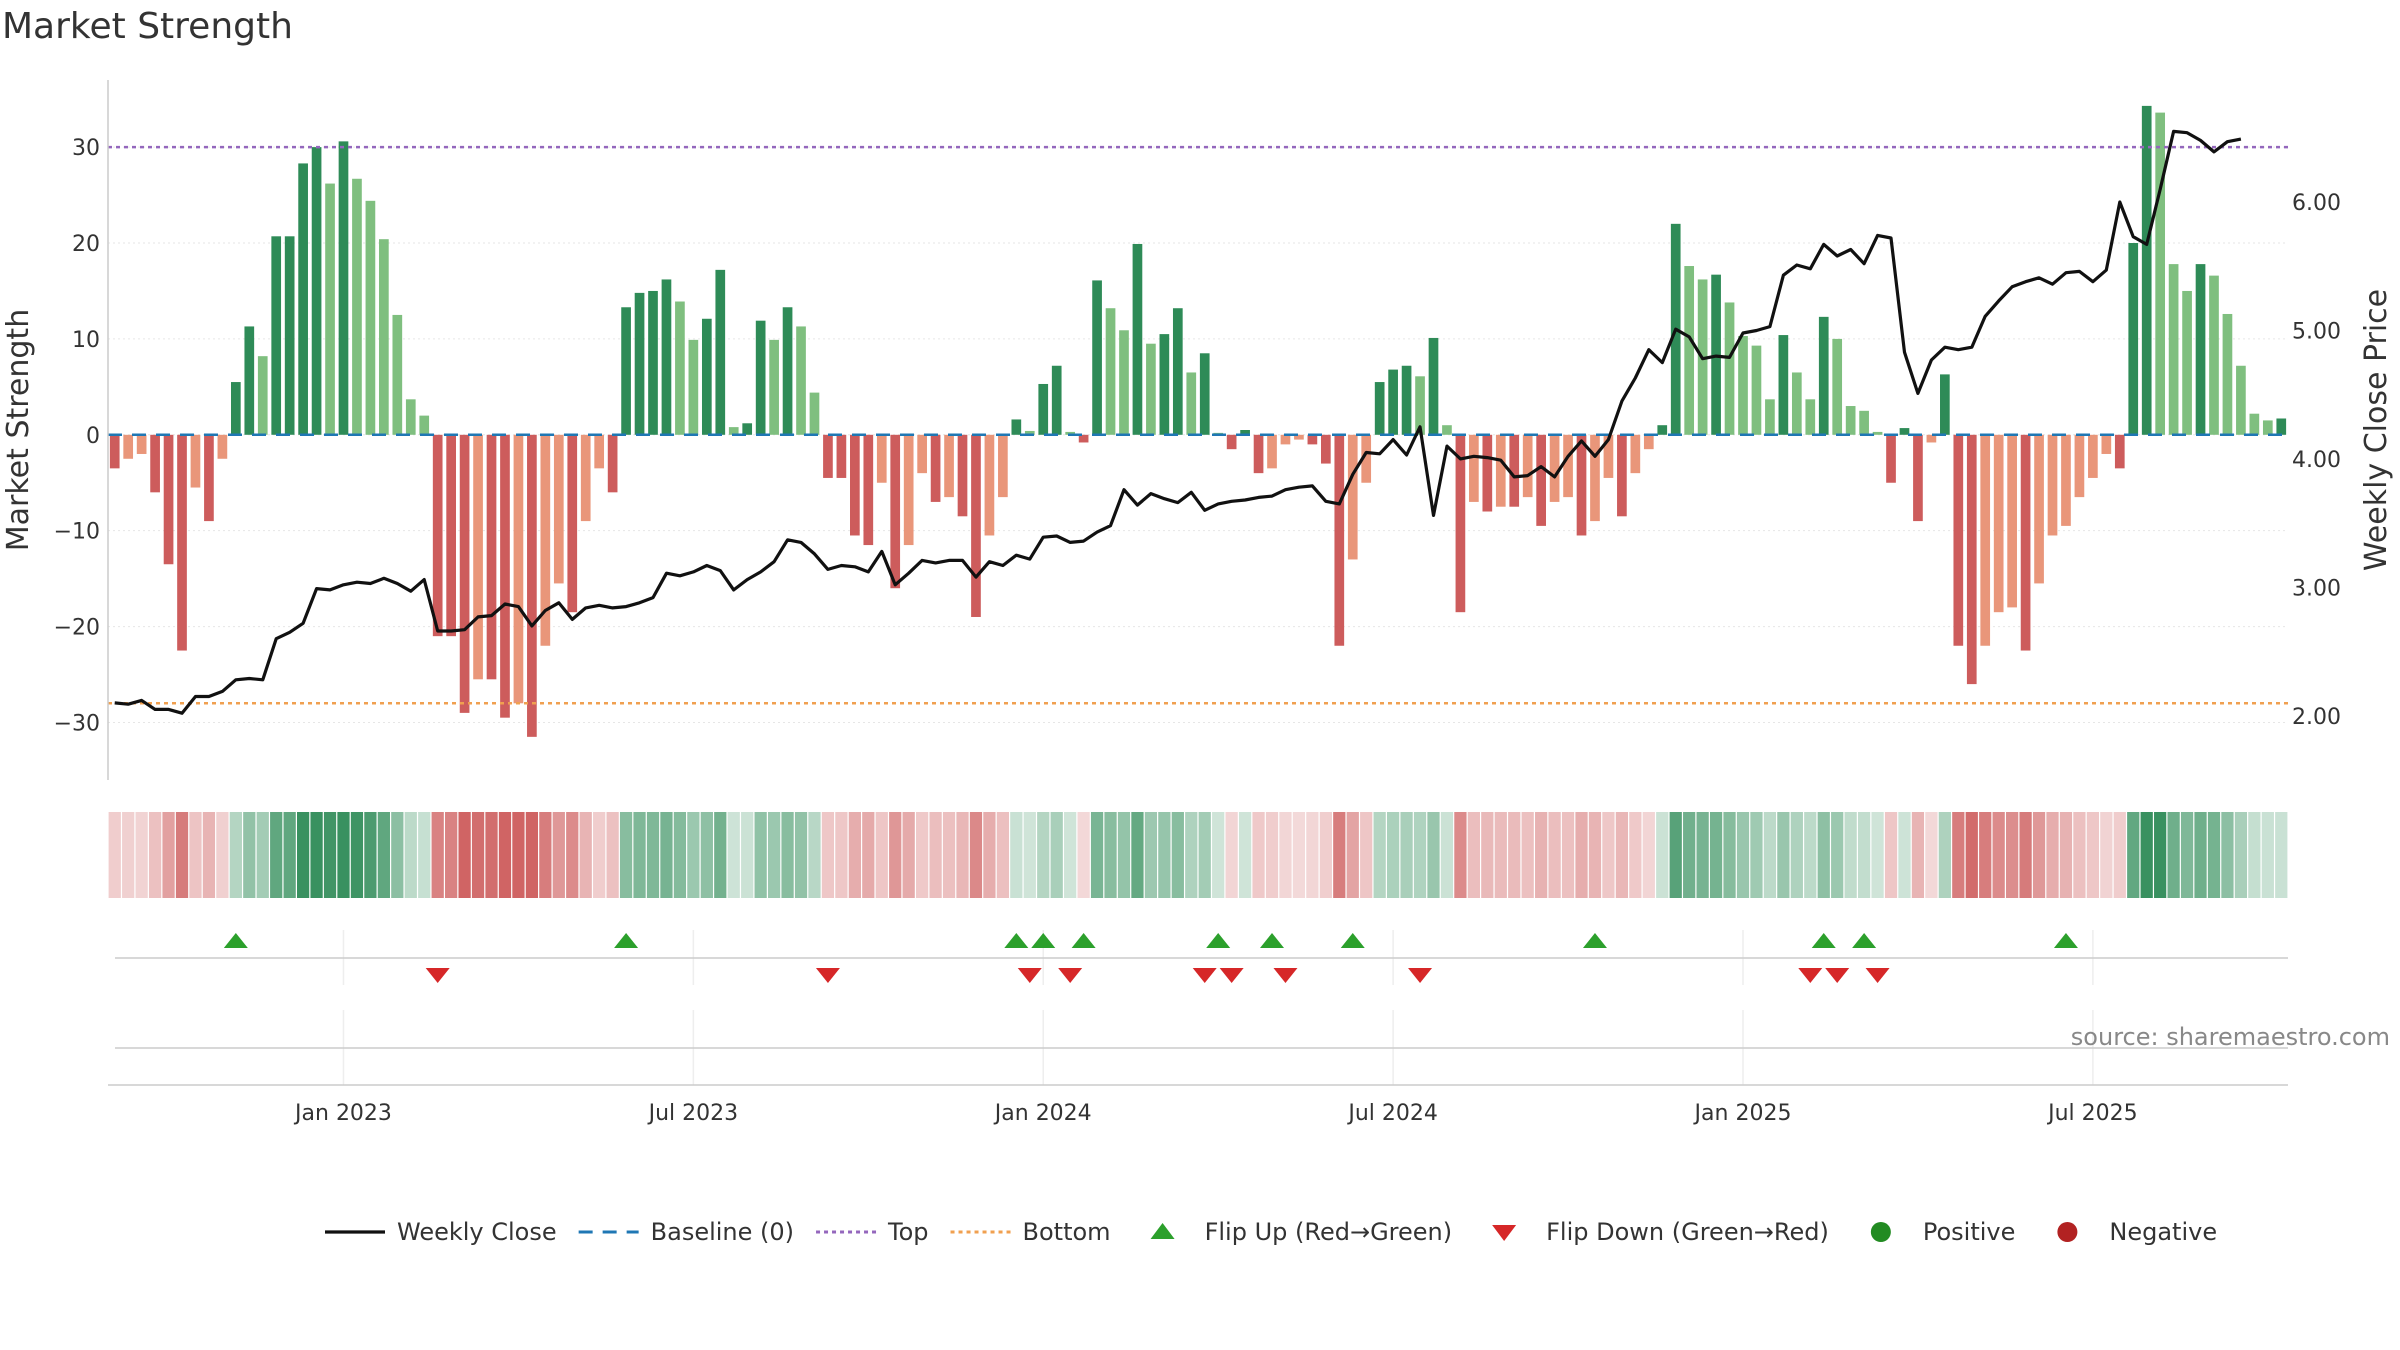 This screenshot has height=1350, width=2400. Describe the element at coordinates (1042, 1113) in the screenshot. I see `x-tick-label: Jan 2024` at that location.